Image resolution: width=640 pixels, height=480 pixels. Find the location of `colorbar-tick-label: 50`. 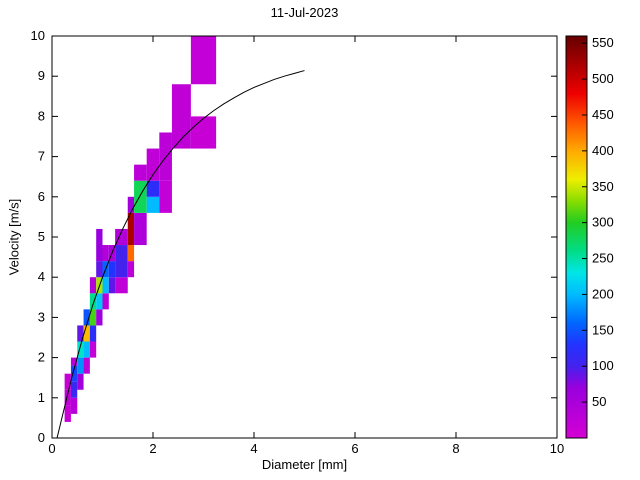

colorbar-tick-label: 50 is located at coordinates (599, 401).